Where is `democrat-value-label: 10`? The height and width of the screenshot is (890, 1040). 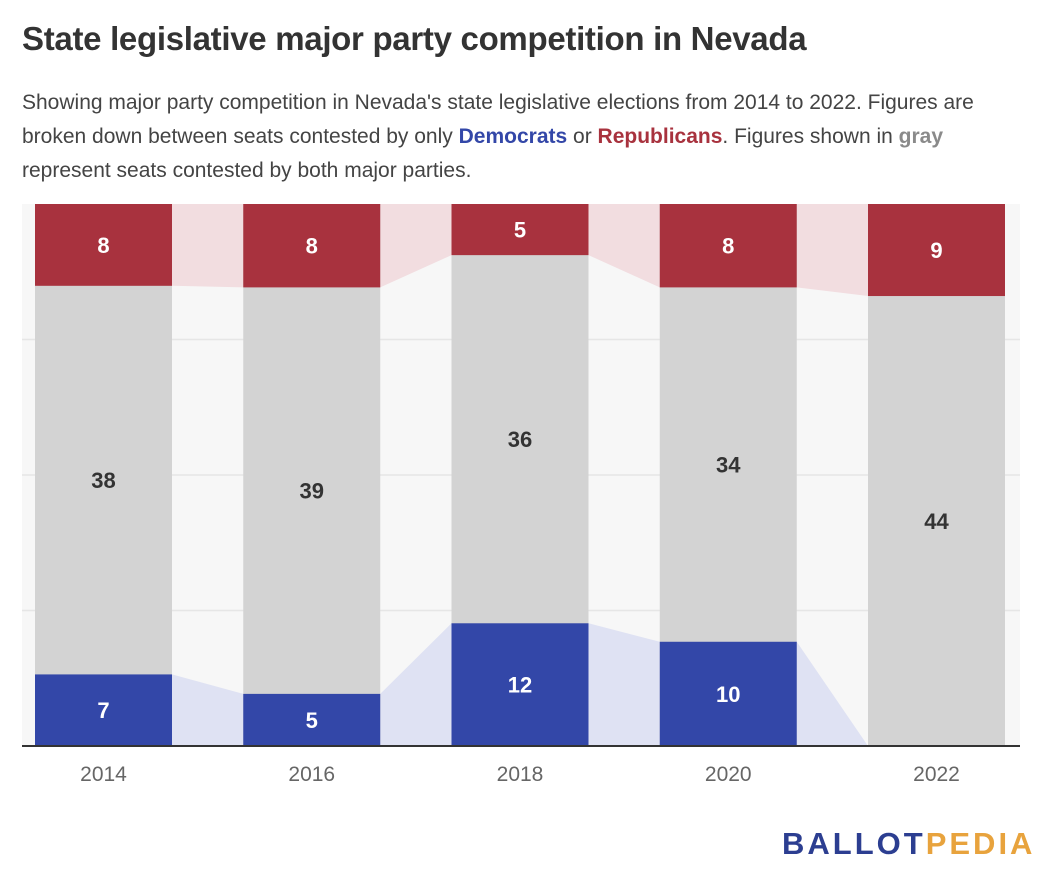
democrat-value-label: 10 is located at coordinates (728, 694).